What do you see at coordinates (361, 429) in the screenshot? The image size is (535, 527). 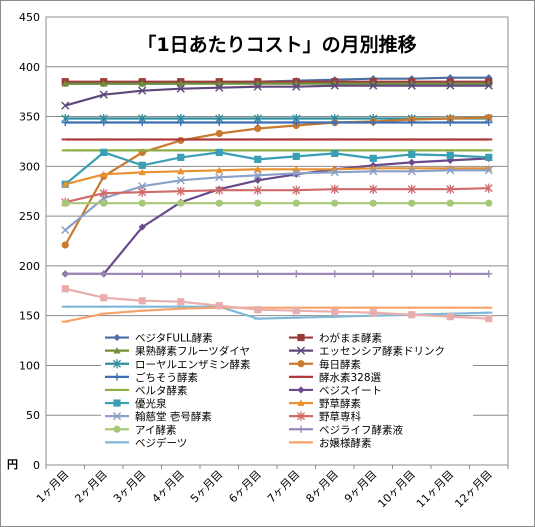 I see `legend-label: ベジライフ酵素液` at bounding box center [361, 429].